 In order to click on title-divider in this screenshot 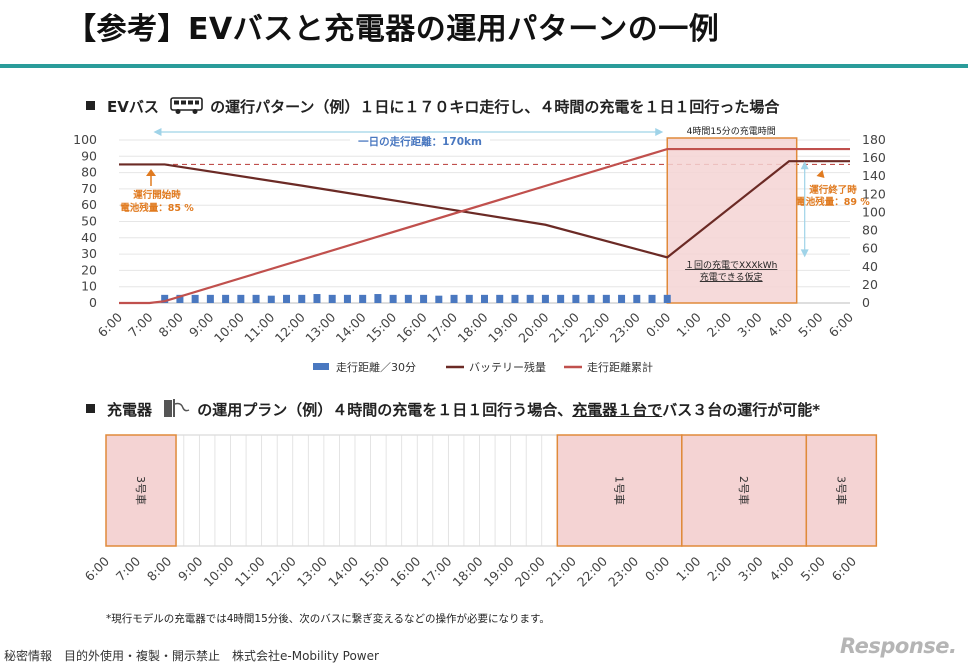, I will do `click(484, 66)`.